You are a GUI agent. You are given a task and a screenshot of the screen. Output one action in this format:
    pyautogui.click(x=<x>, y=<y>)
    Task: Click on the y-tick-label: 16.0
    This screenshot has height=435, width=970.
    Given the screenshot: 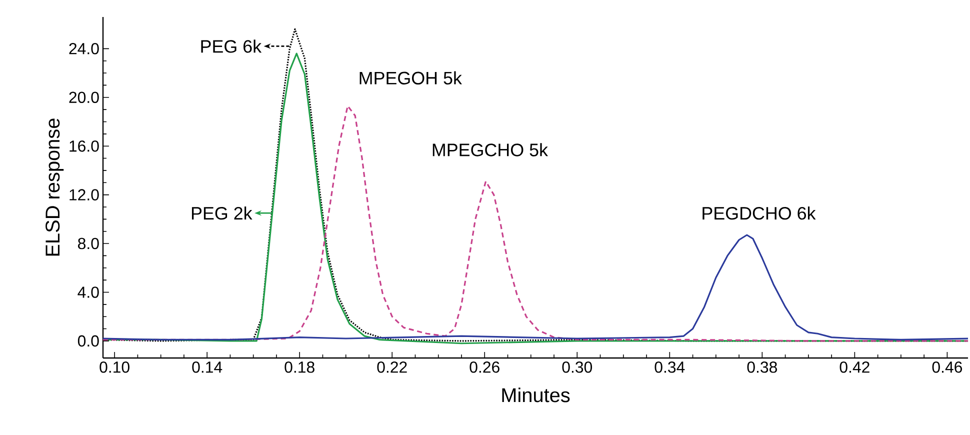 What is the action you would take?
    pyautogui.click(x=84, y=146)
    